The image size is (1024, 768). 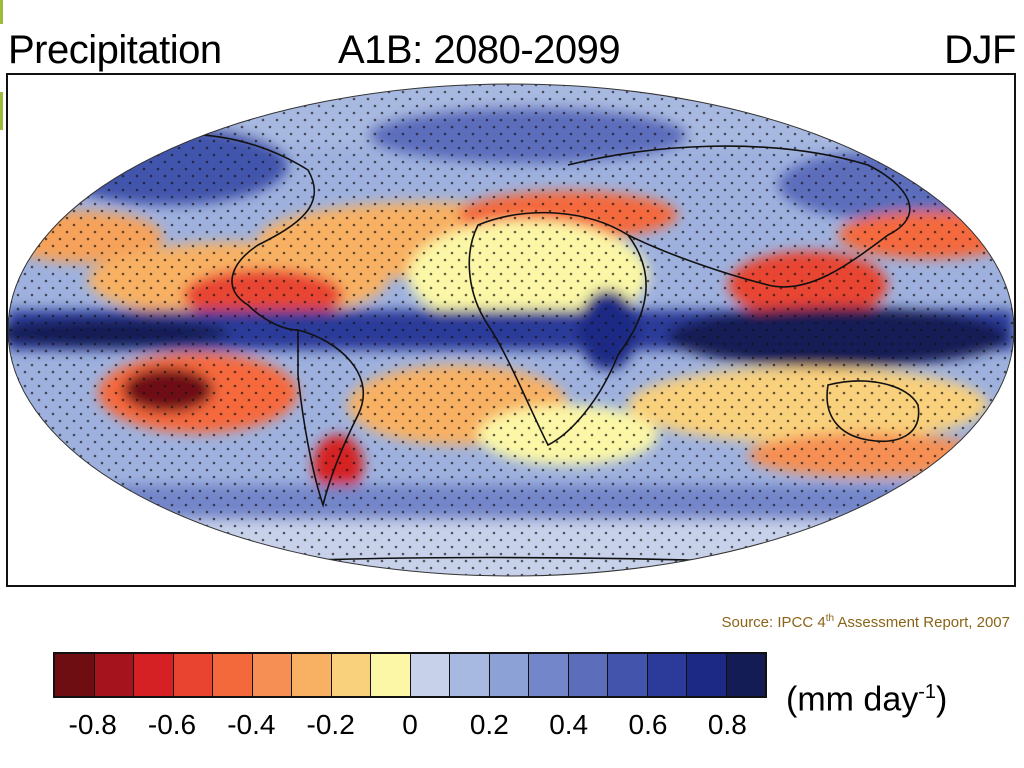 I want to click on map-title-variable: Precipitation, so click(x=115, y=50).